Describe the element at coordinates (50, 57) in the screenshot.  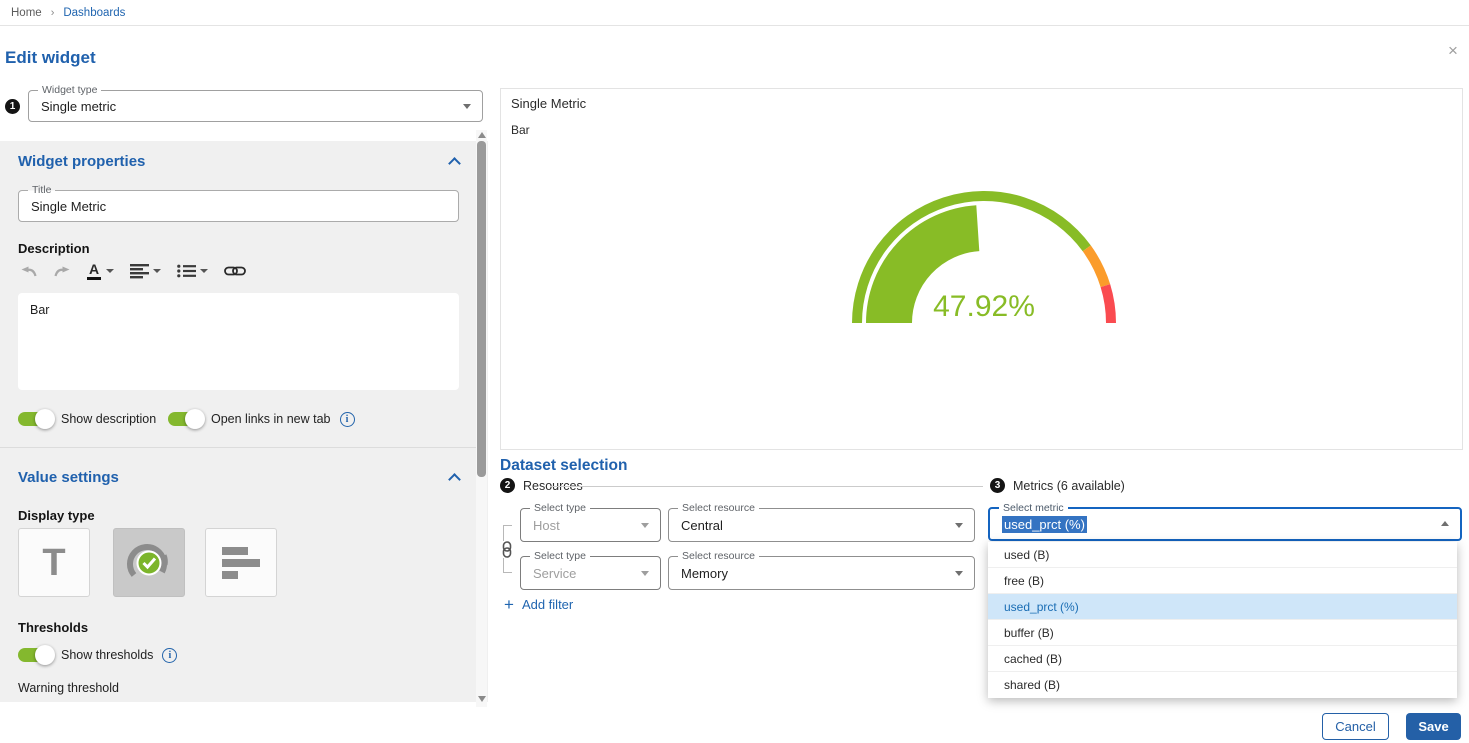
I see `page-title: Edit widget` at that location.